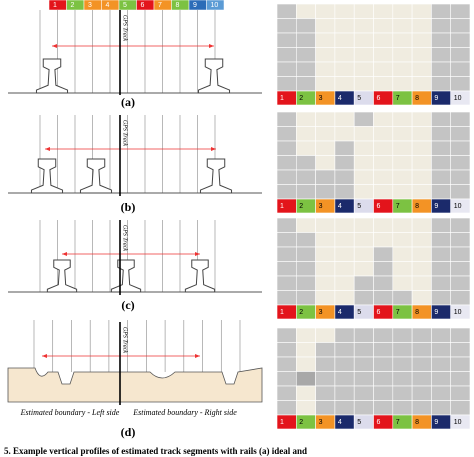 The width and height of the screenshot is (474, 457). Describe the element at coordinates (160, 5) in the screenshot. I see `colorbar-number: 7` at that location.